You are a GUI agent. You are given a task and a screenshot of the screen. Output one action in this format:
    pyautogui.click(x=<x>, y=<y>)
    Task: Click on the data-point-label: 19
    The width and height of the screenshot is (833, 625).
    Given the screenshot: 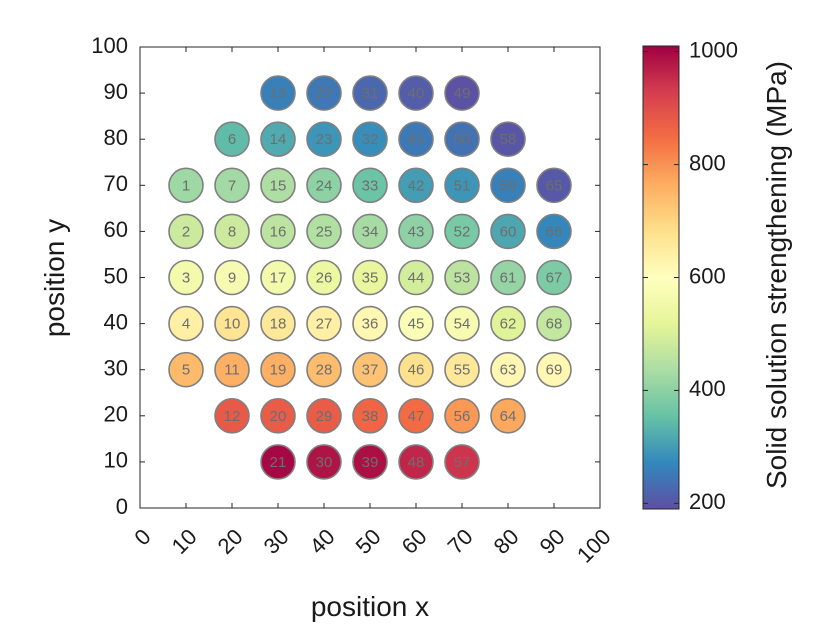 What is the action you would take?
    pyautogui.click(x=278, y=370)
    